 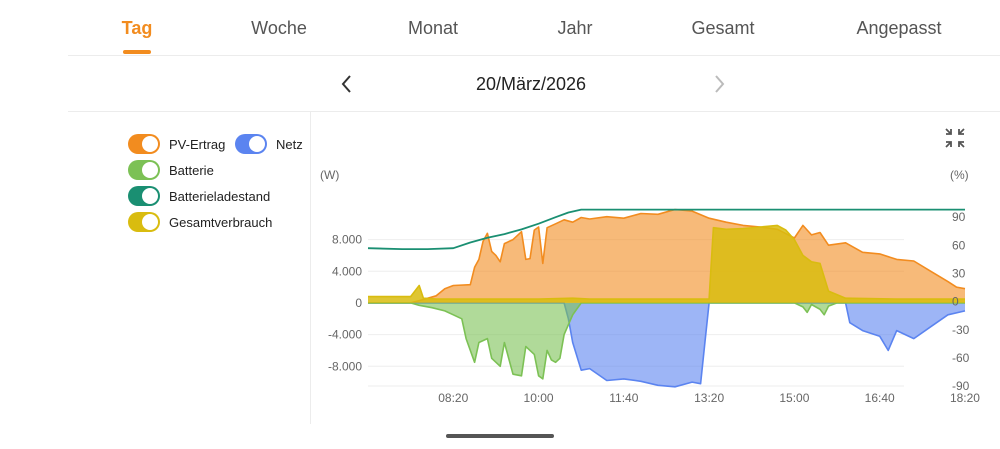 What do you see at coordinates (345, 366) in the screenshot?
I see `y-left-tick-label: -8.000` at bounding box center [345, 366].